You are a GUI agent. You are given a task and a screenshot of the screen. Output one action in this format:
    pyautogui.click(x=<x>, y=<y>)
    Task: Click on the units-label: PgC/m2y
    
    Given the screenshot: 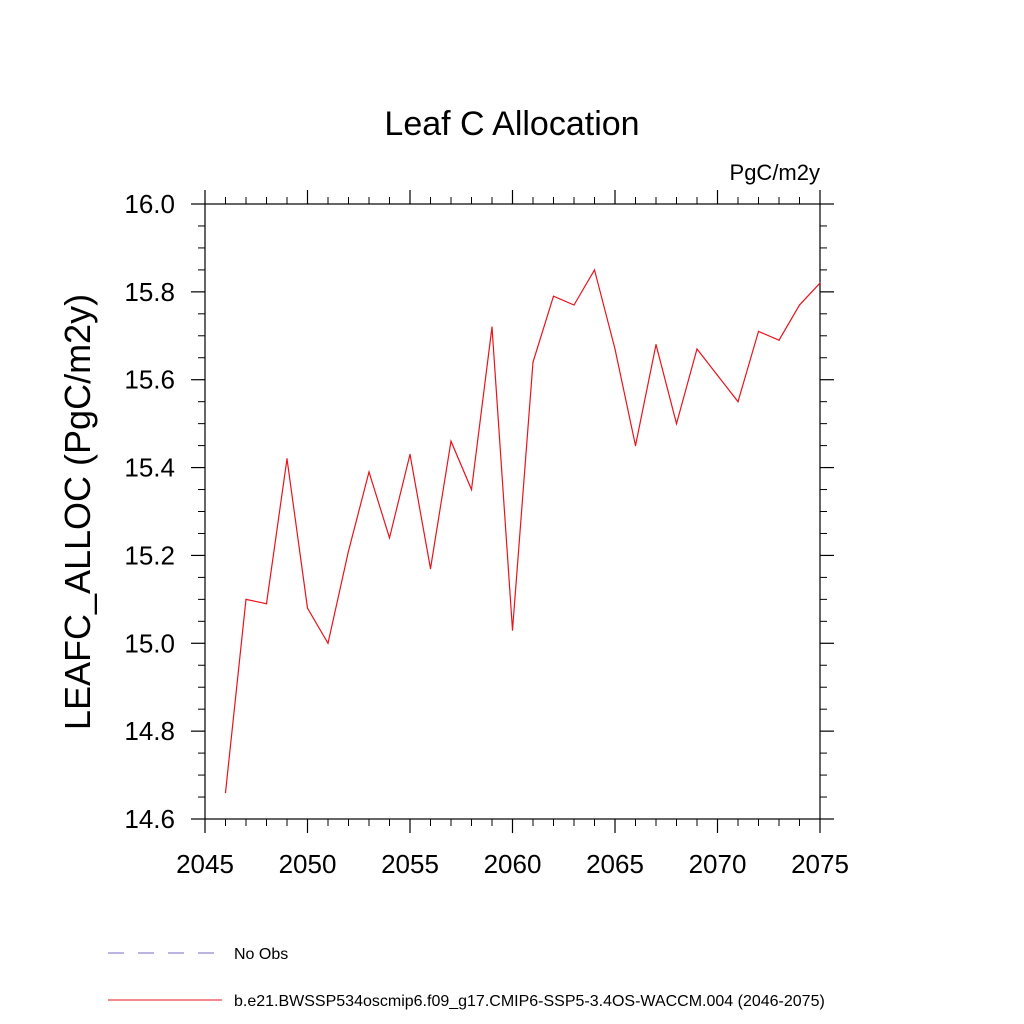 What is the action you would take?
    pyautogui.click(x=775, y=172)
    